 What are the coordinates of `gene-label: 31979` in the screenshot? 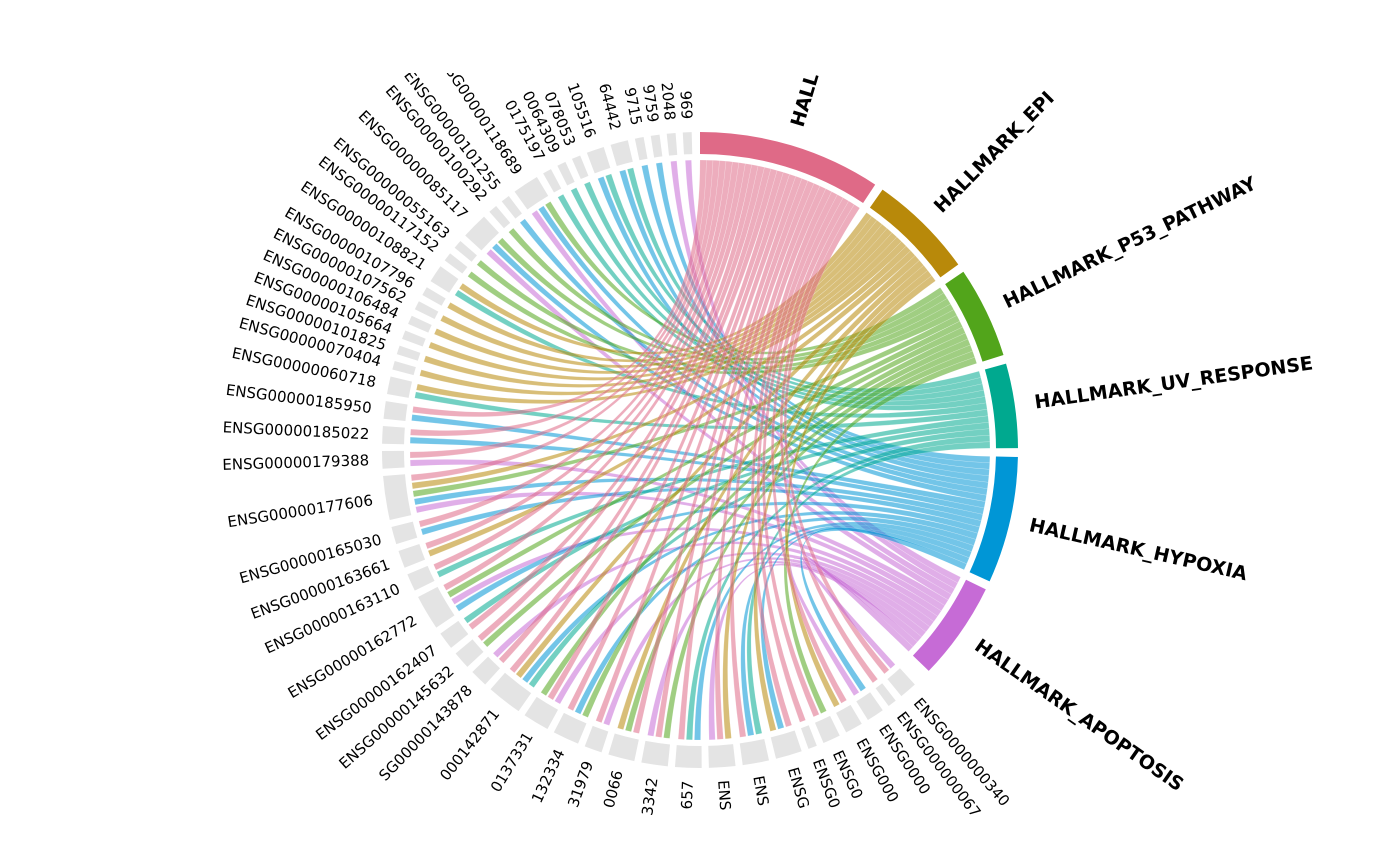 It's located at (580, 784).